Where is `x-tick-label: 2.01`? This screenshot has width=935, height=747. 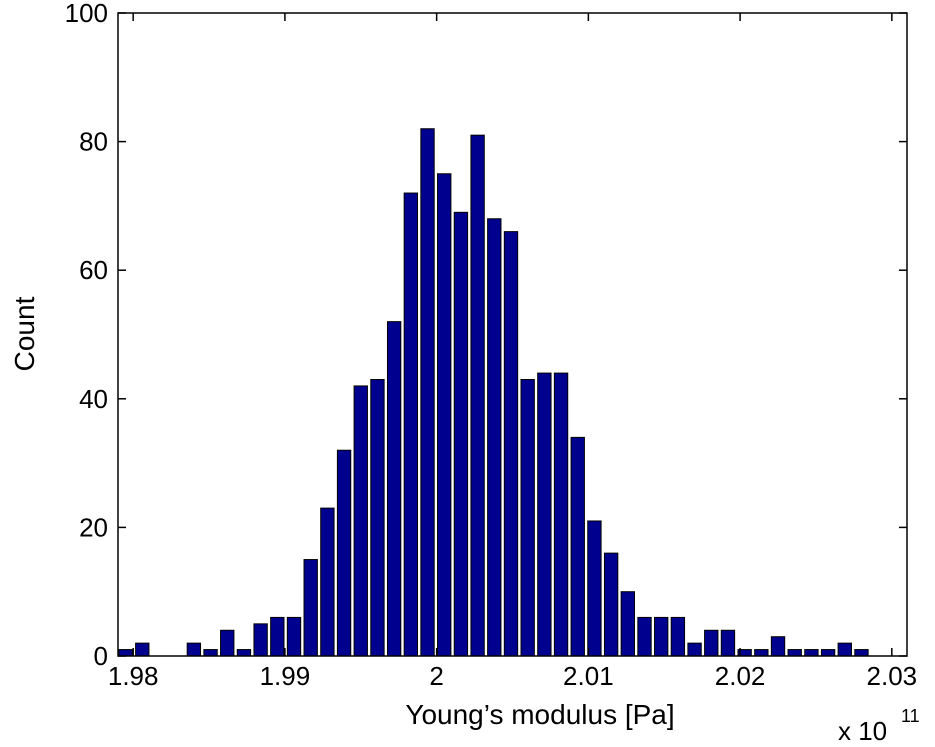
x-tick-label: 2.01 is located at coordinates (588, 676).